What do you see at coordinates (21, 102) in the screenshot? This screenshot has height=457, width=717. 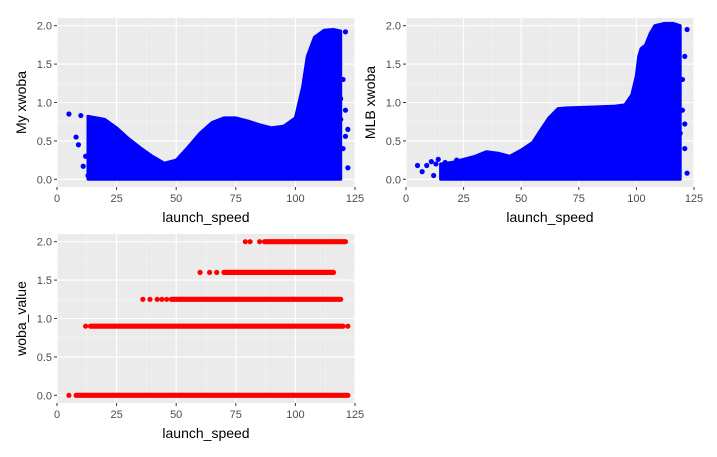 I see `y-axis-title: My xwoba` at bounding box center [21, 102].